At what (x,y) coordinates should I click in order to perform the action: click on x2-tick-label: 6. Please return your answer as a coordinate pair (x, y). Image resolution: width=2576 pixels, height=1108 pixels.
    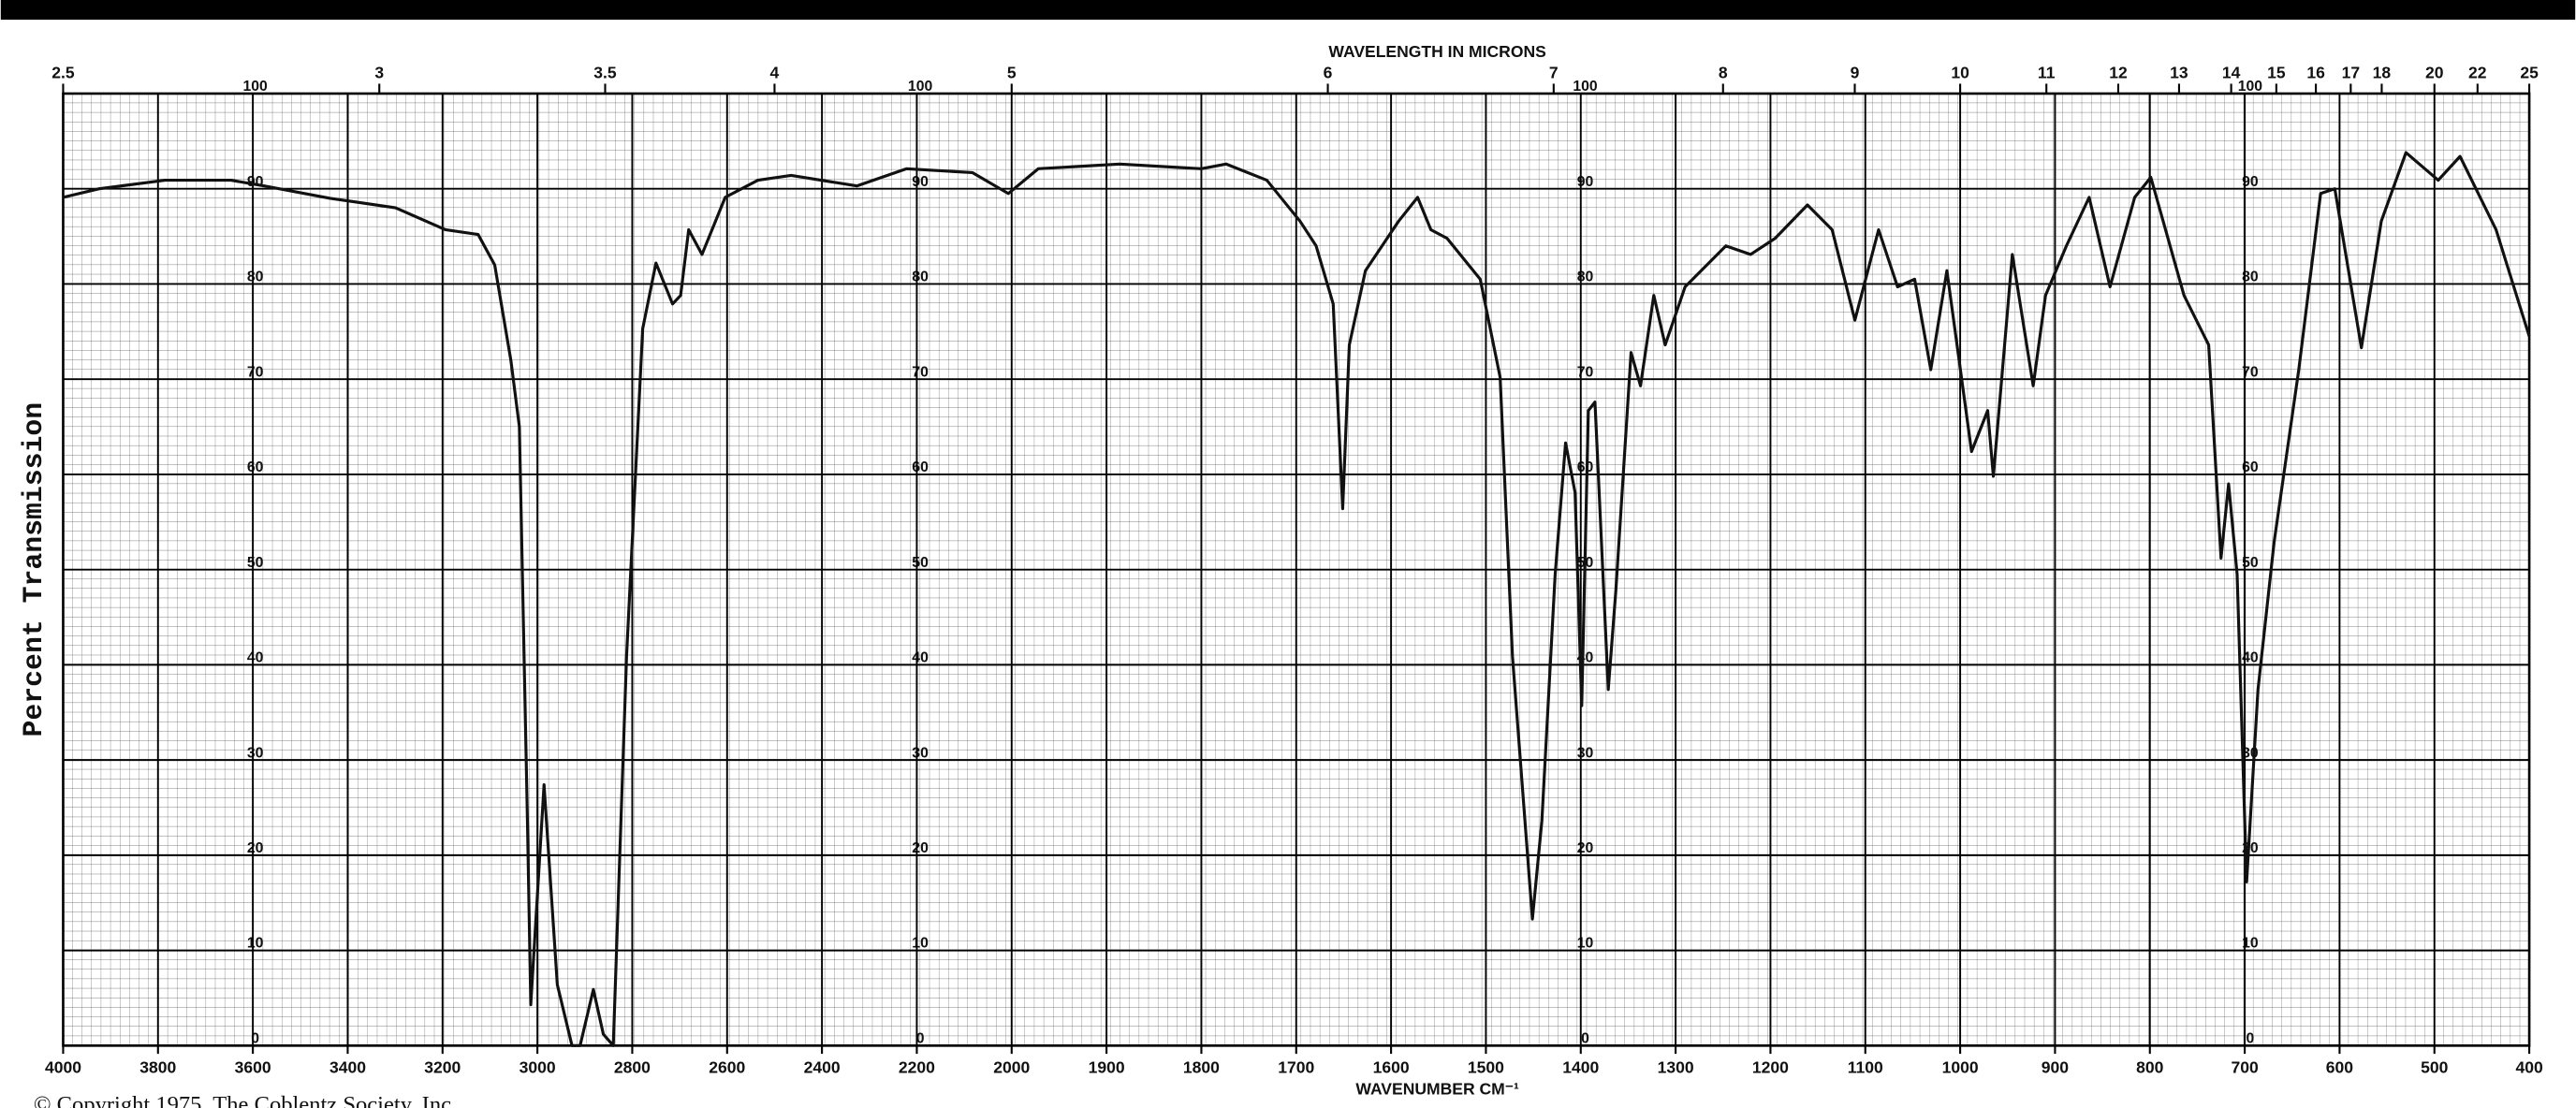
    Looking at the image, I should click on (1328, 73).